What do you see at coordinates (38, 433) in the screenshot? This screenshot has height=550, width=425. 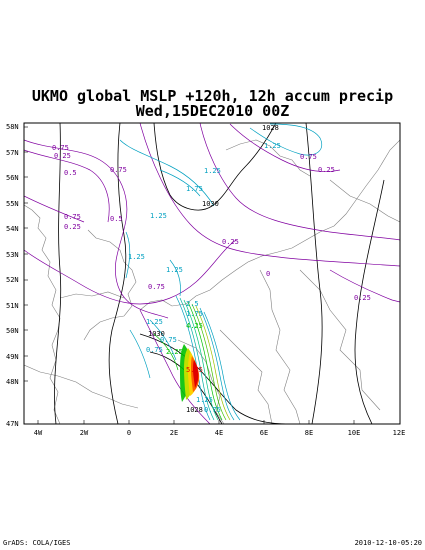 I see `lon-label: 4W` at bounding box center [38, 433].